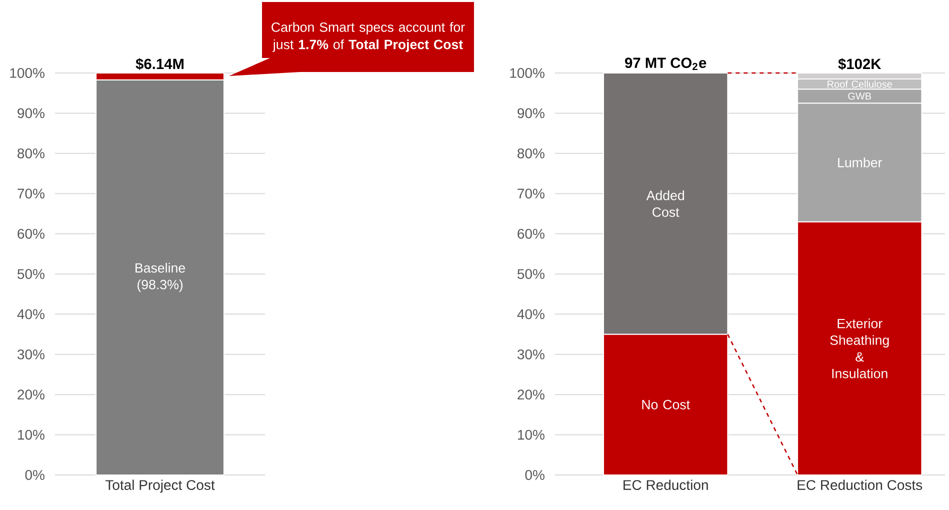  I want to click on x-tick-label: EC Reduction, so click(666, 485).